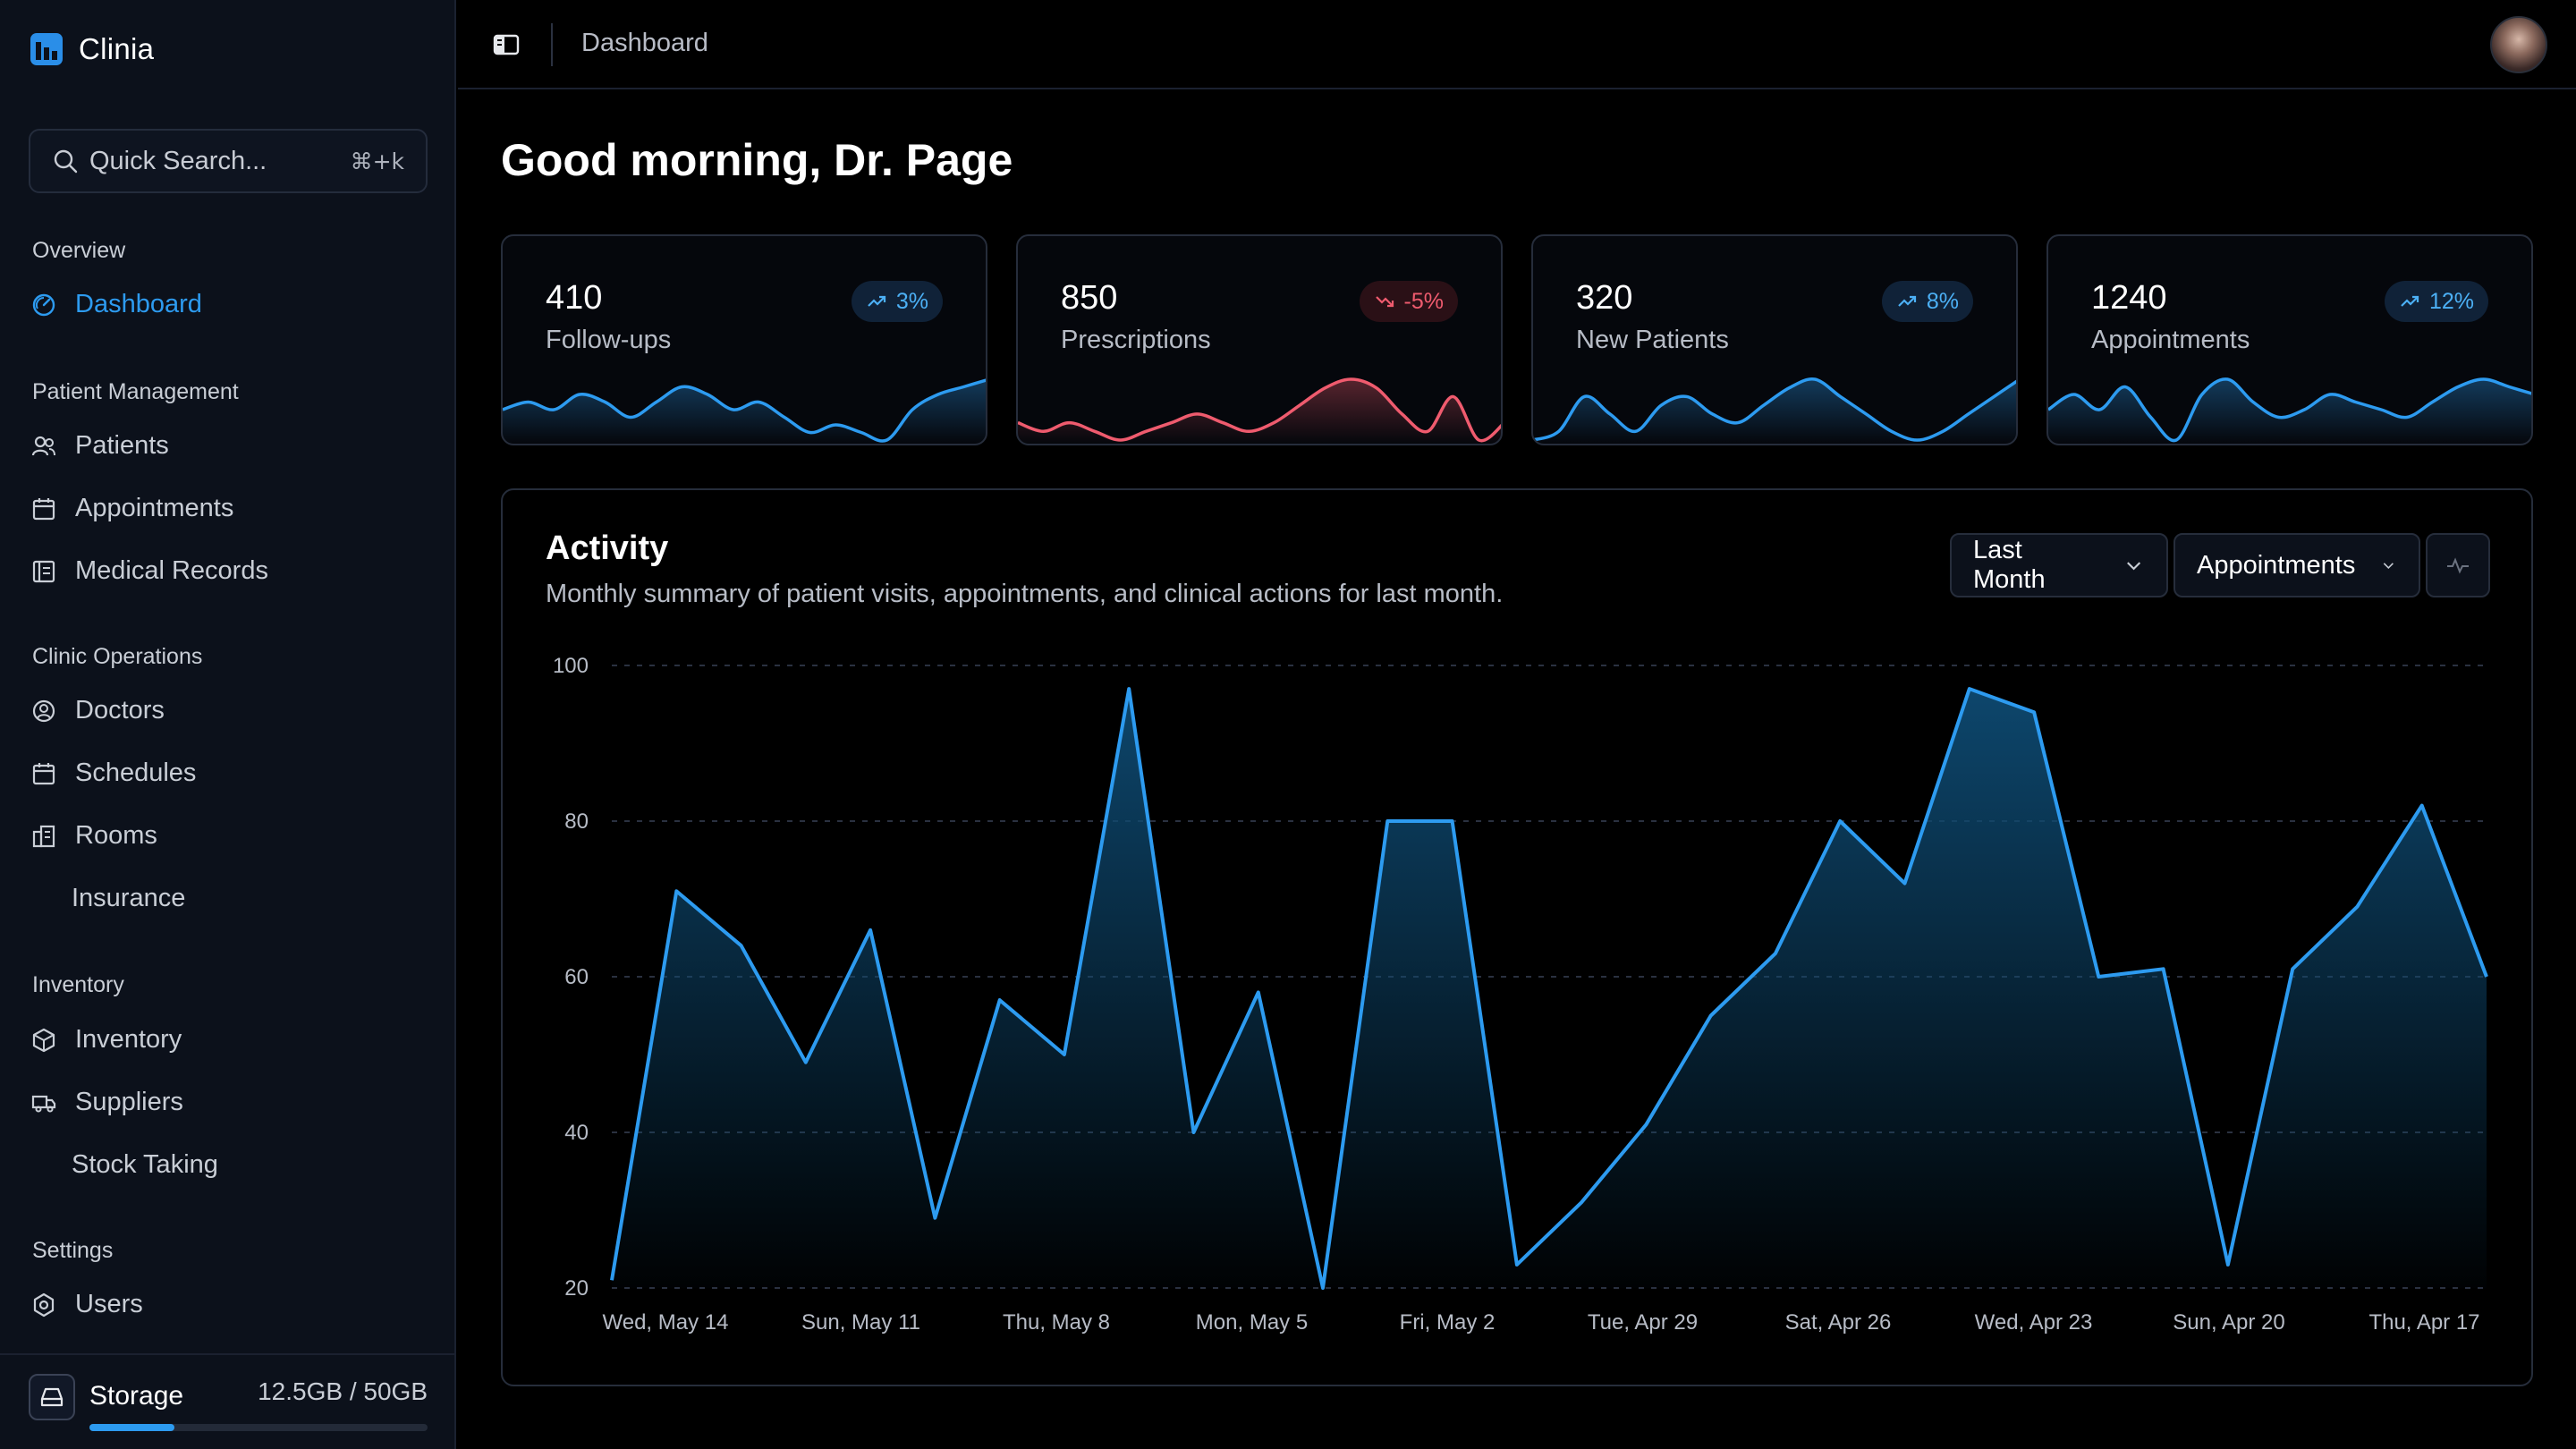 The width and height of the screenshot is (2576, 1449). I want to click on sidebar-item-label: Doctors, so click(120, 710).